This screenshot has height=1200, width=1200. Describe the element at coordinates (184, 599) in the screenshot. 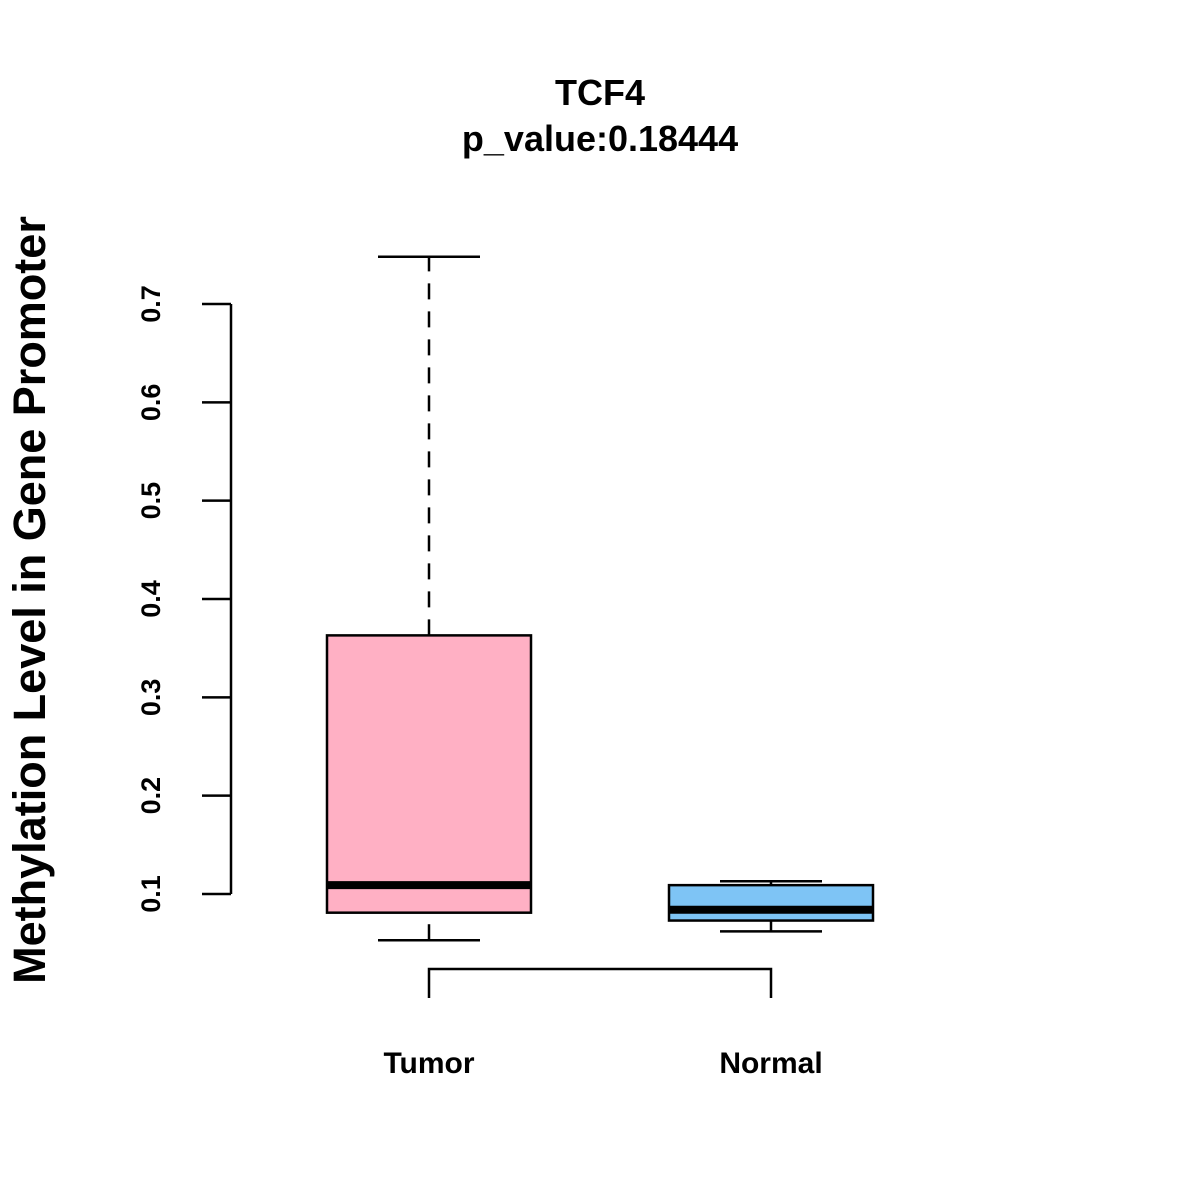

I see `y-axis: 0.1 0.2 0.3 0.4 0.5 0.6 0.7` at that location.